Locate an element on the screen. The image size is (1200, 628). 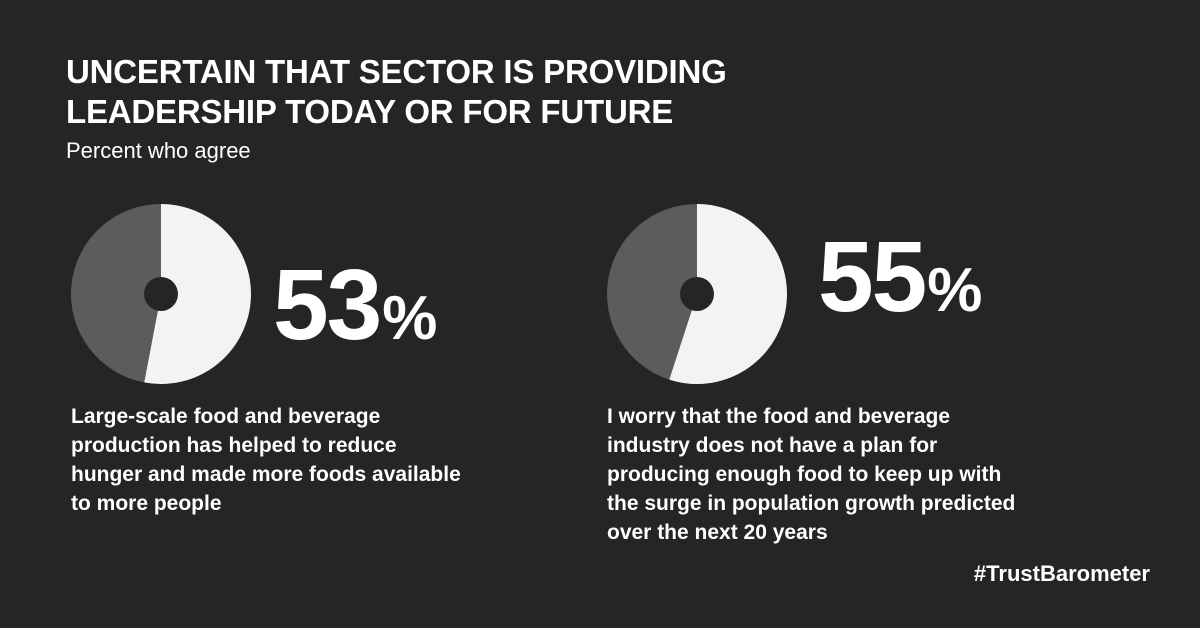
donut-chart-2-svg is located at coordinates (697, 294).